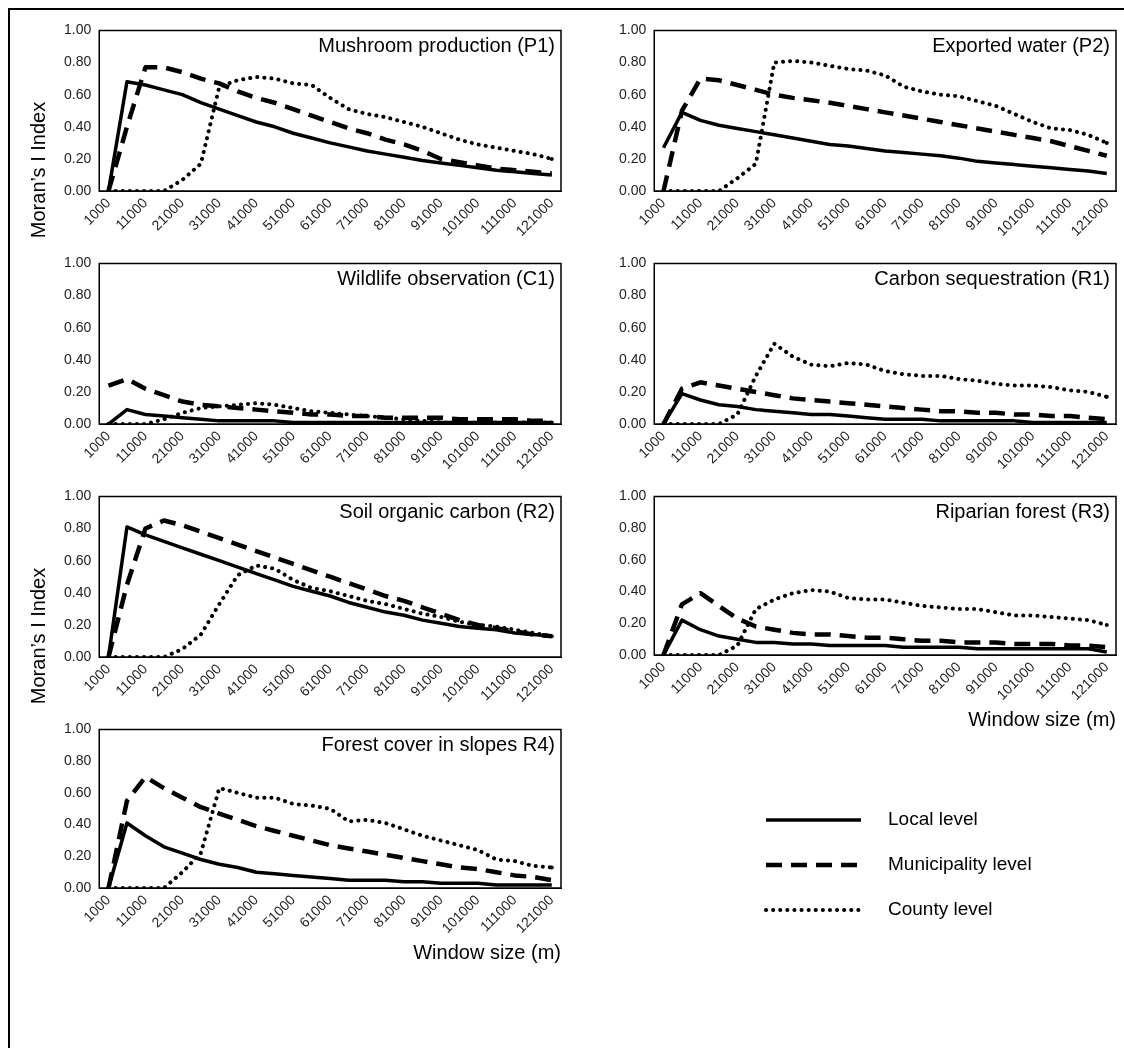 Image resolution: width=1124 pixels, height=1048 pixels. Describe the element at coordinates (933, 819) in the screenshot. I see `legend-label: Local level` at that location.